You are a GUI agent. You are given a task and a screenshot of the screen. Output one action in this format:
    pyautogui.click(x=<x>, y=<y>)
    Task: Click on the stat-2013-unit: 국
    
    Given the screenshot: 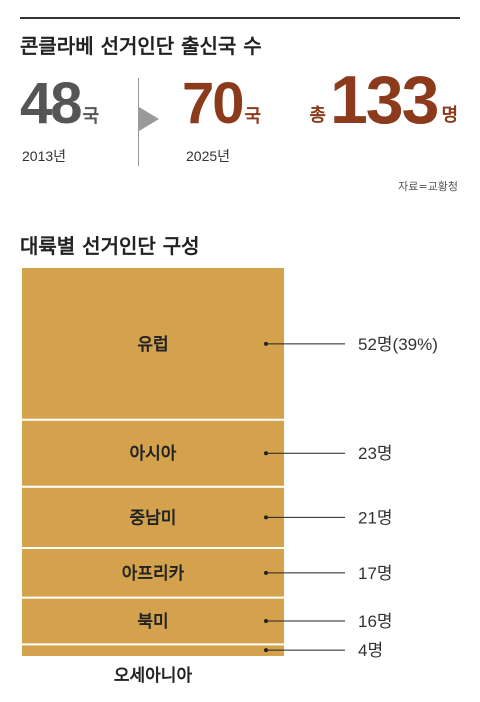 What is the action you would take?
    pyautogui.click(x=91, y=116)
    